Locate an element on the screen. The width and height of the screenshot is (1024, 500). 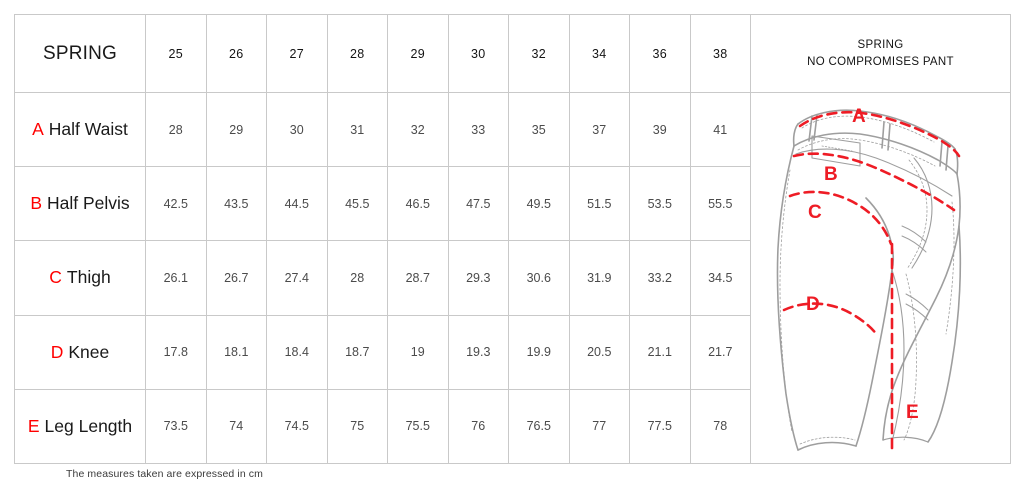
cell-a-38: 41 is located at coordinates (720, 129).